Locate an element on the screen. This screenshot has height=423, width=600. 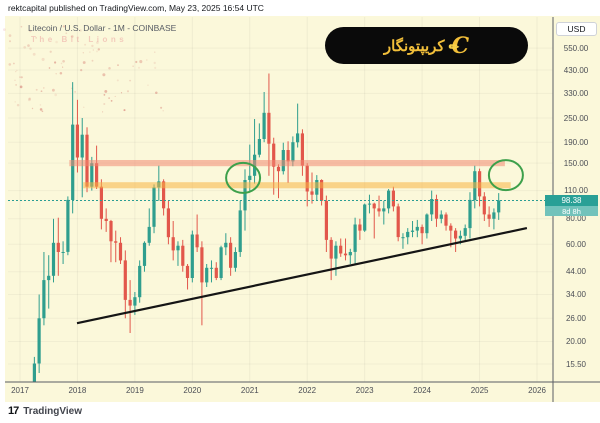
year-tick-label: 2022 is located at coordinates (307, 390).